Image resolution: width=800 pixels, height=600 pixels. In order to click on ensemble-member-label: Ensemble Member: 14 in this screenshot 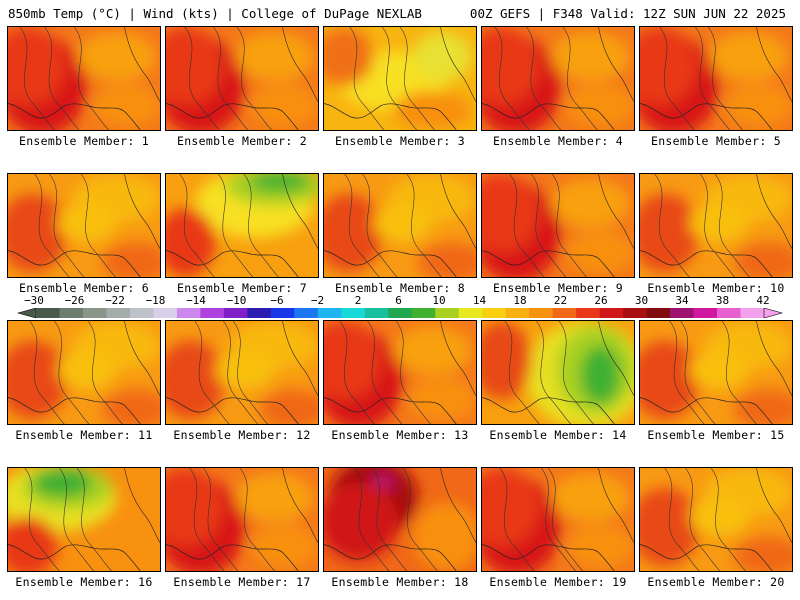, I will do `click(558, 435)`.